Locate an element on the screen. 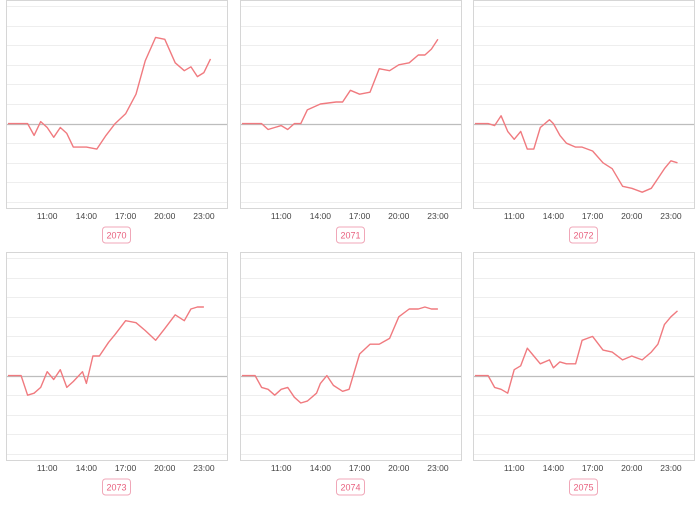  chart-title: 2073 is located at coordinates (116, 488).